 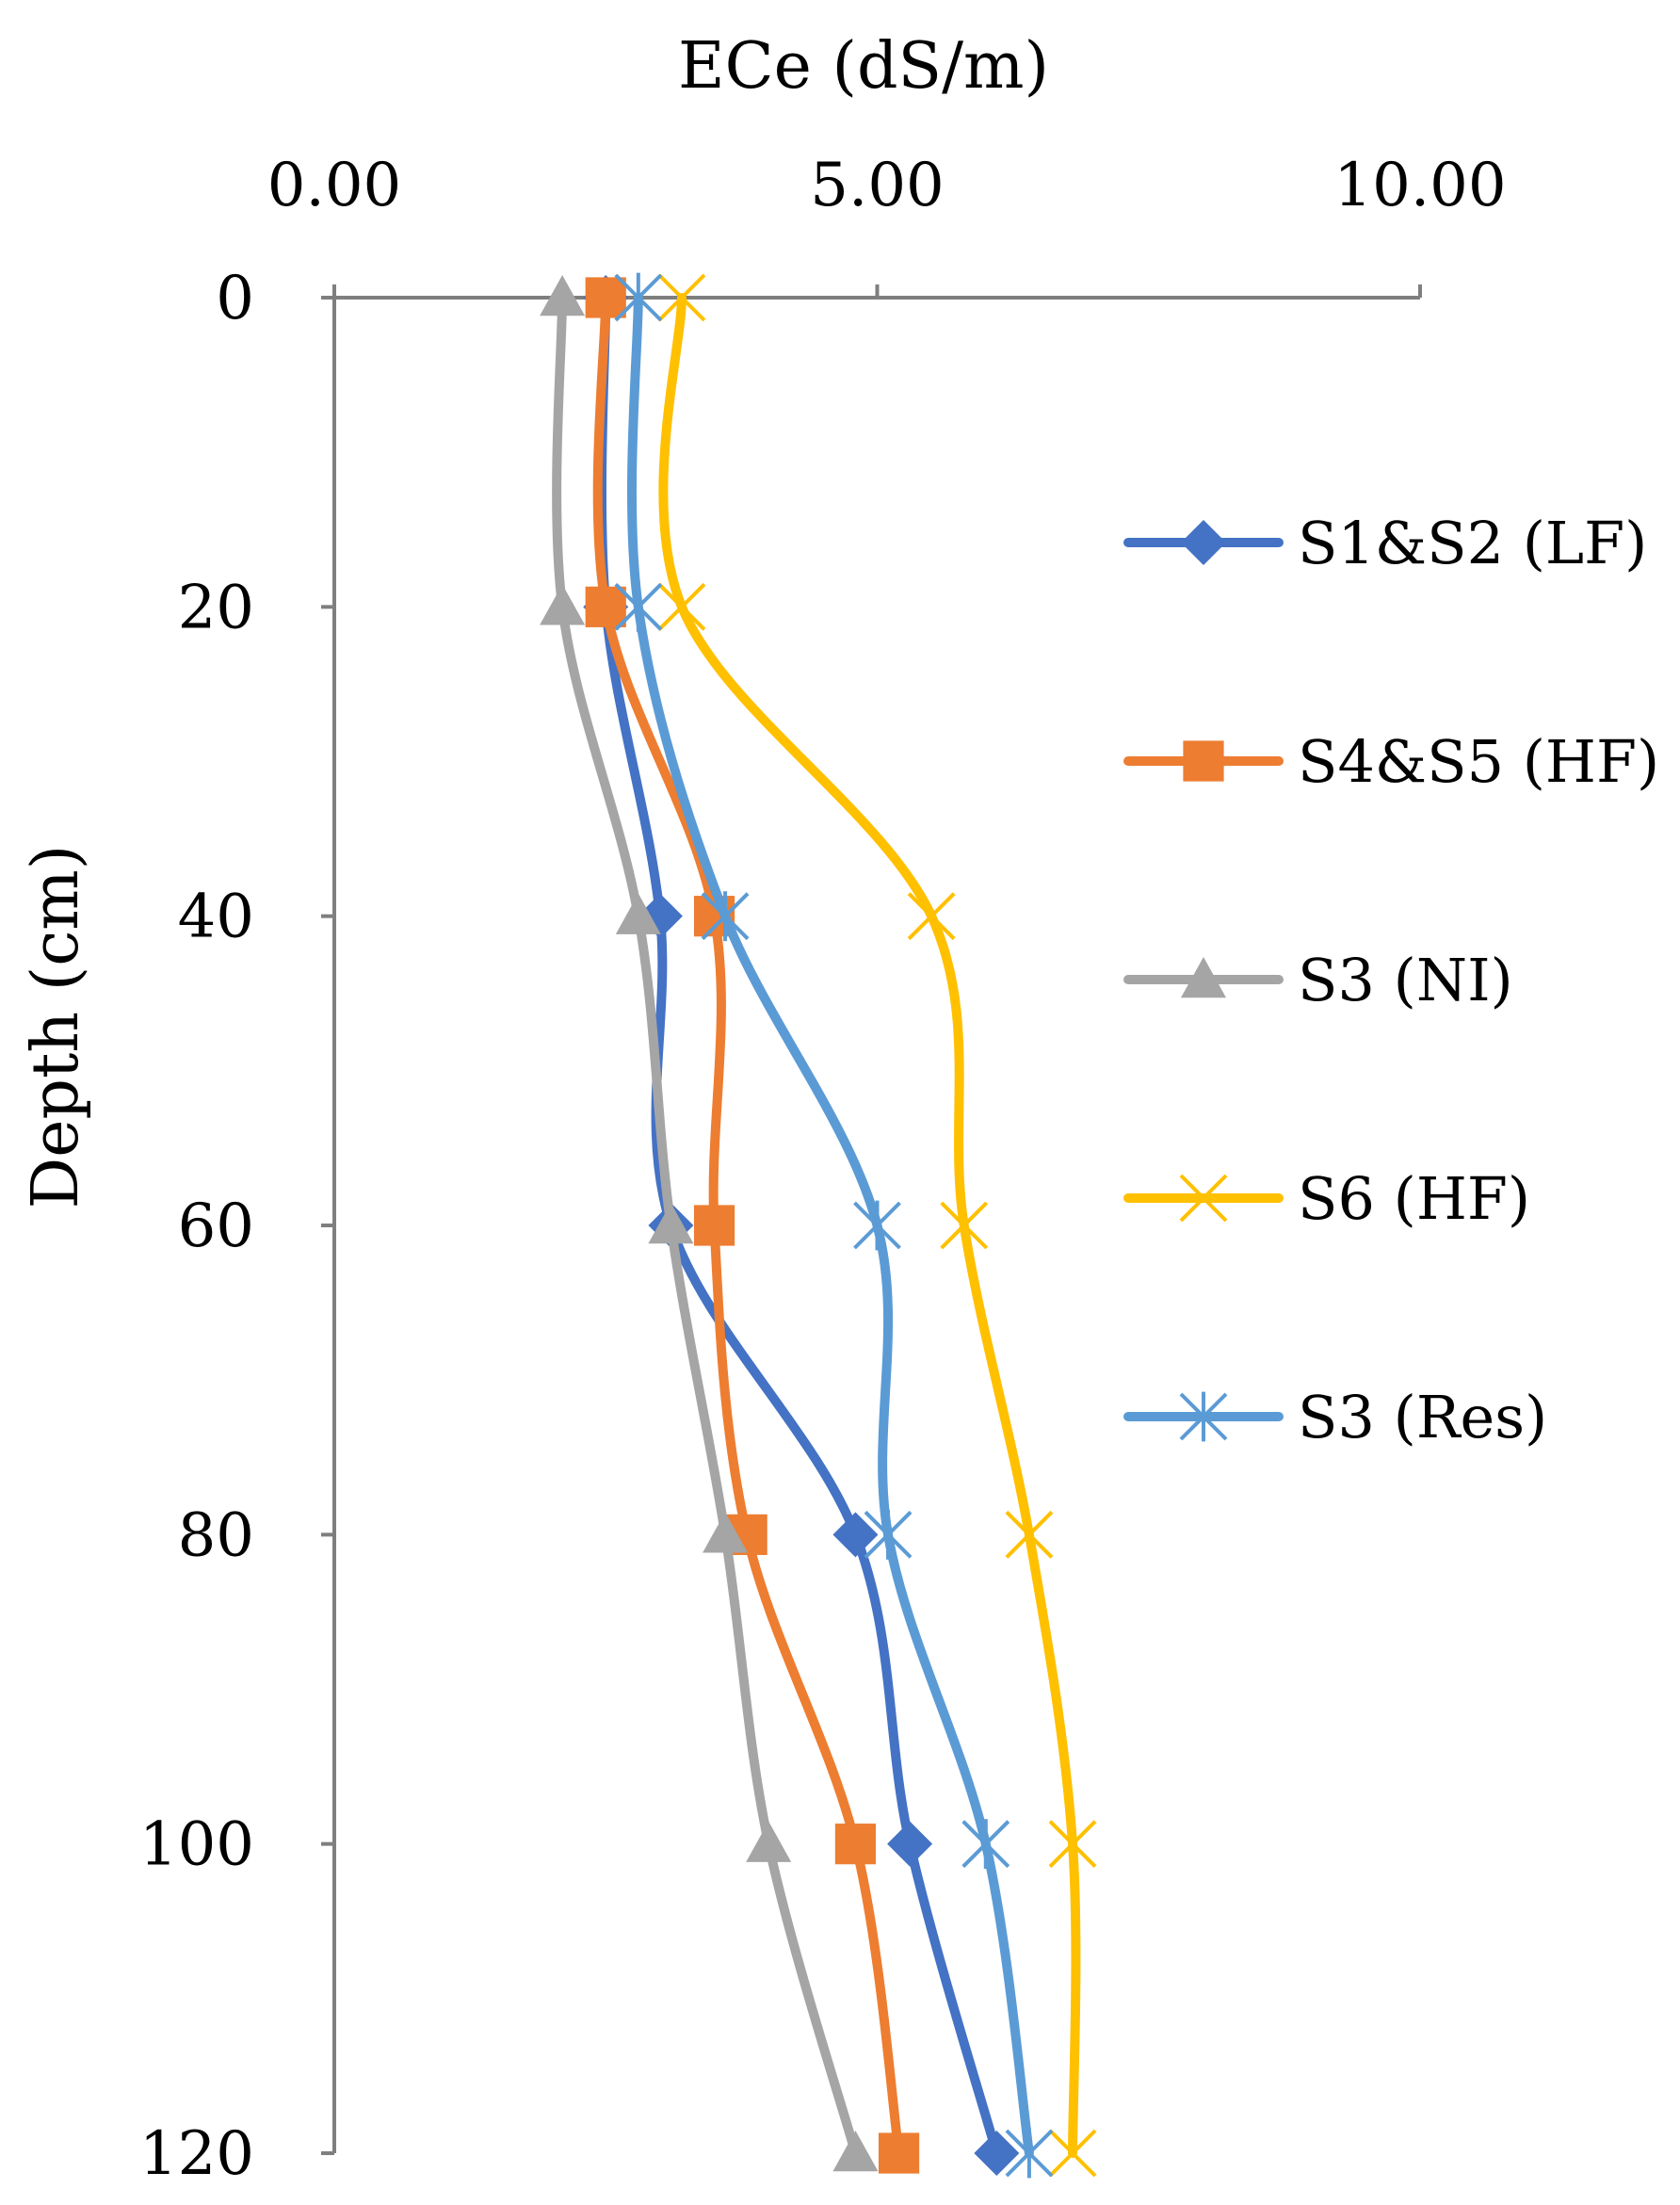 I want to click on legend-item: S4&S5 (HF), so click(x=1391, y=761).